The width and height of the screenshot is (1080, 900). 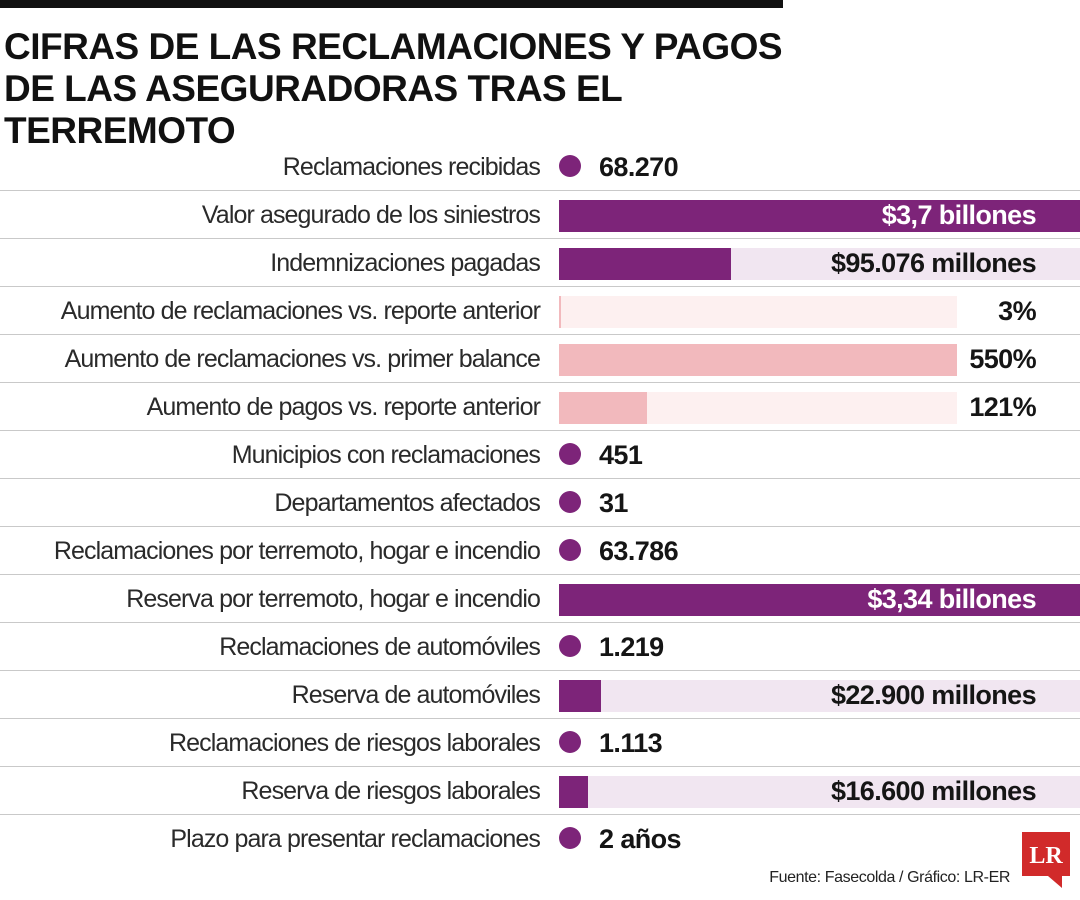 I want to click on chart-row: Reclamaciones de riesgos laborales 1.113, so click(x=540, y=743).